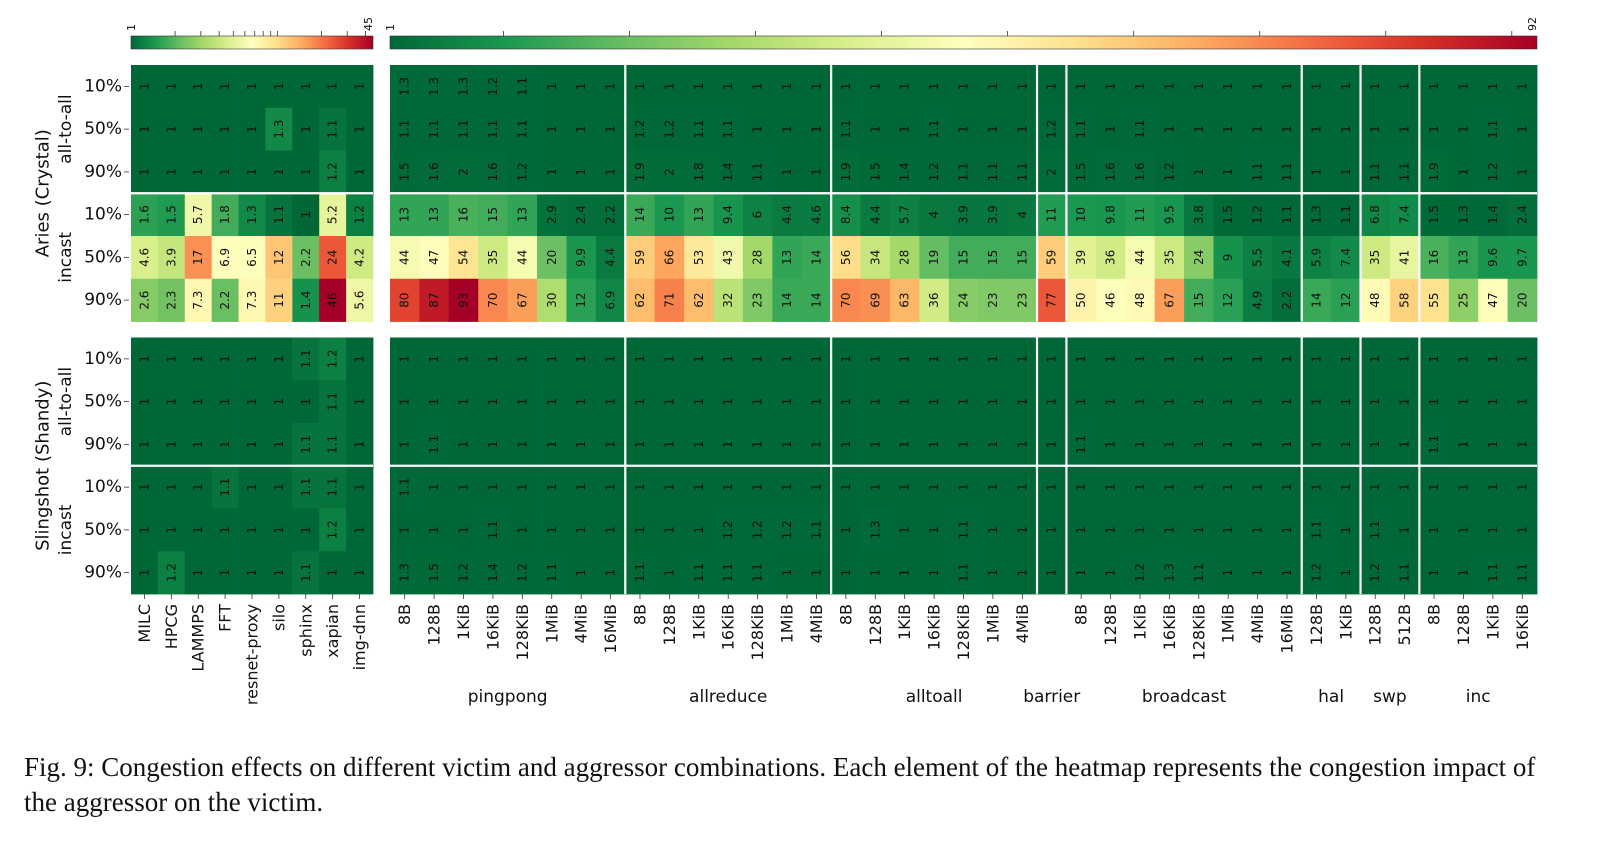  I want to click on cell-value-label: 15, so click(964, 257).